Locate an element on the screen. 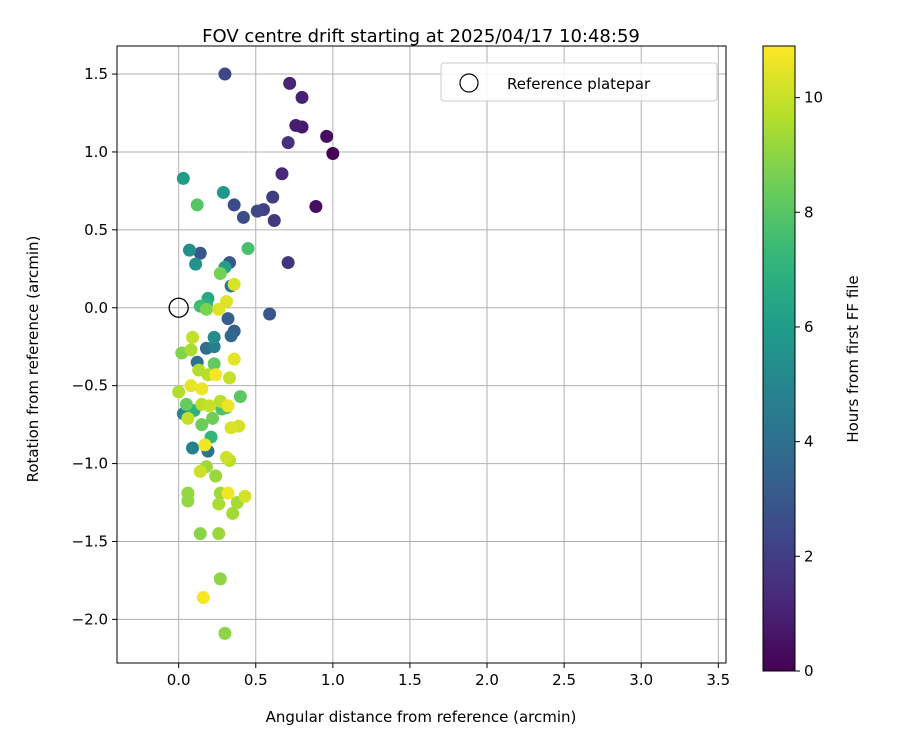  colorbar-gradient is located at coordinates (779, 358).